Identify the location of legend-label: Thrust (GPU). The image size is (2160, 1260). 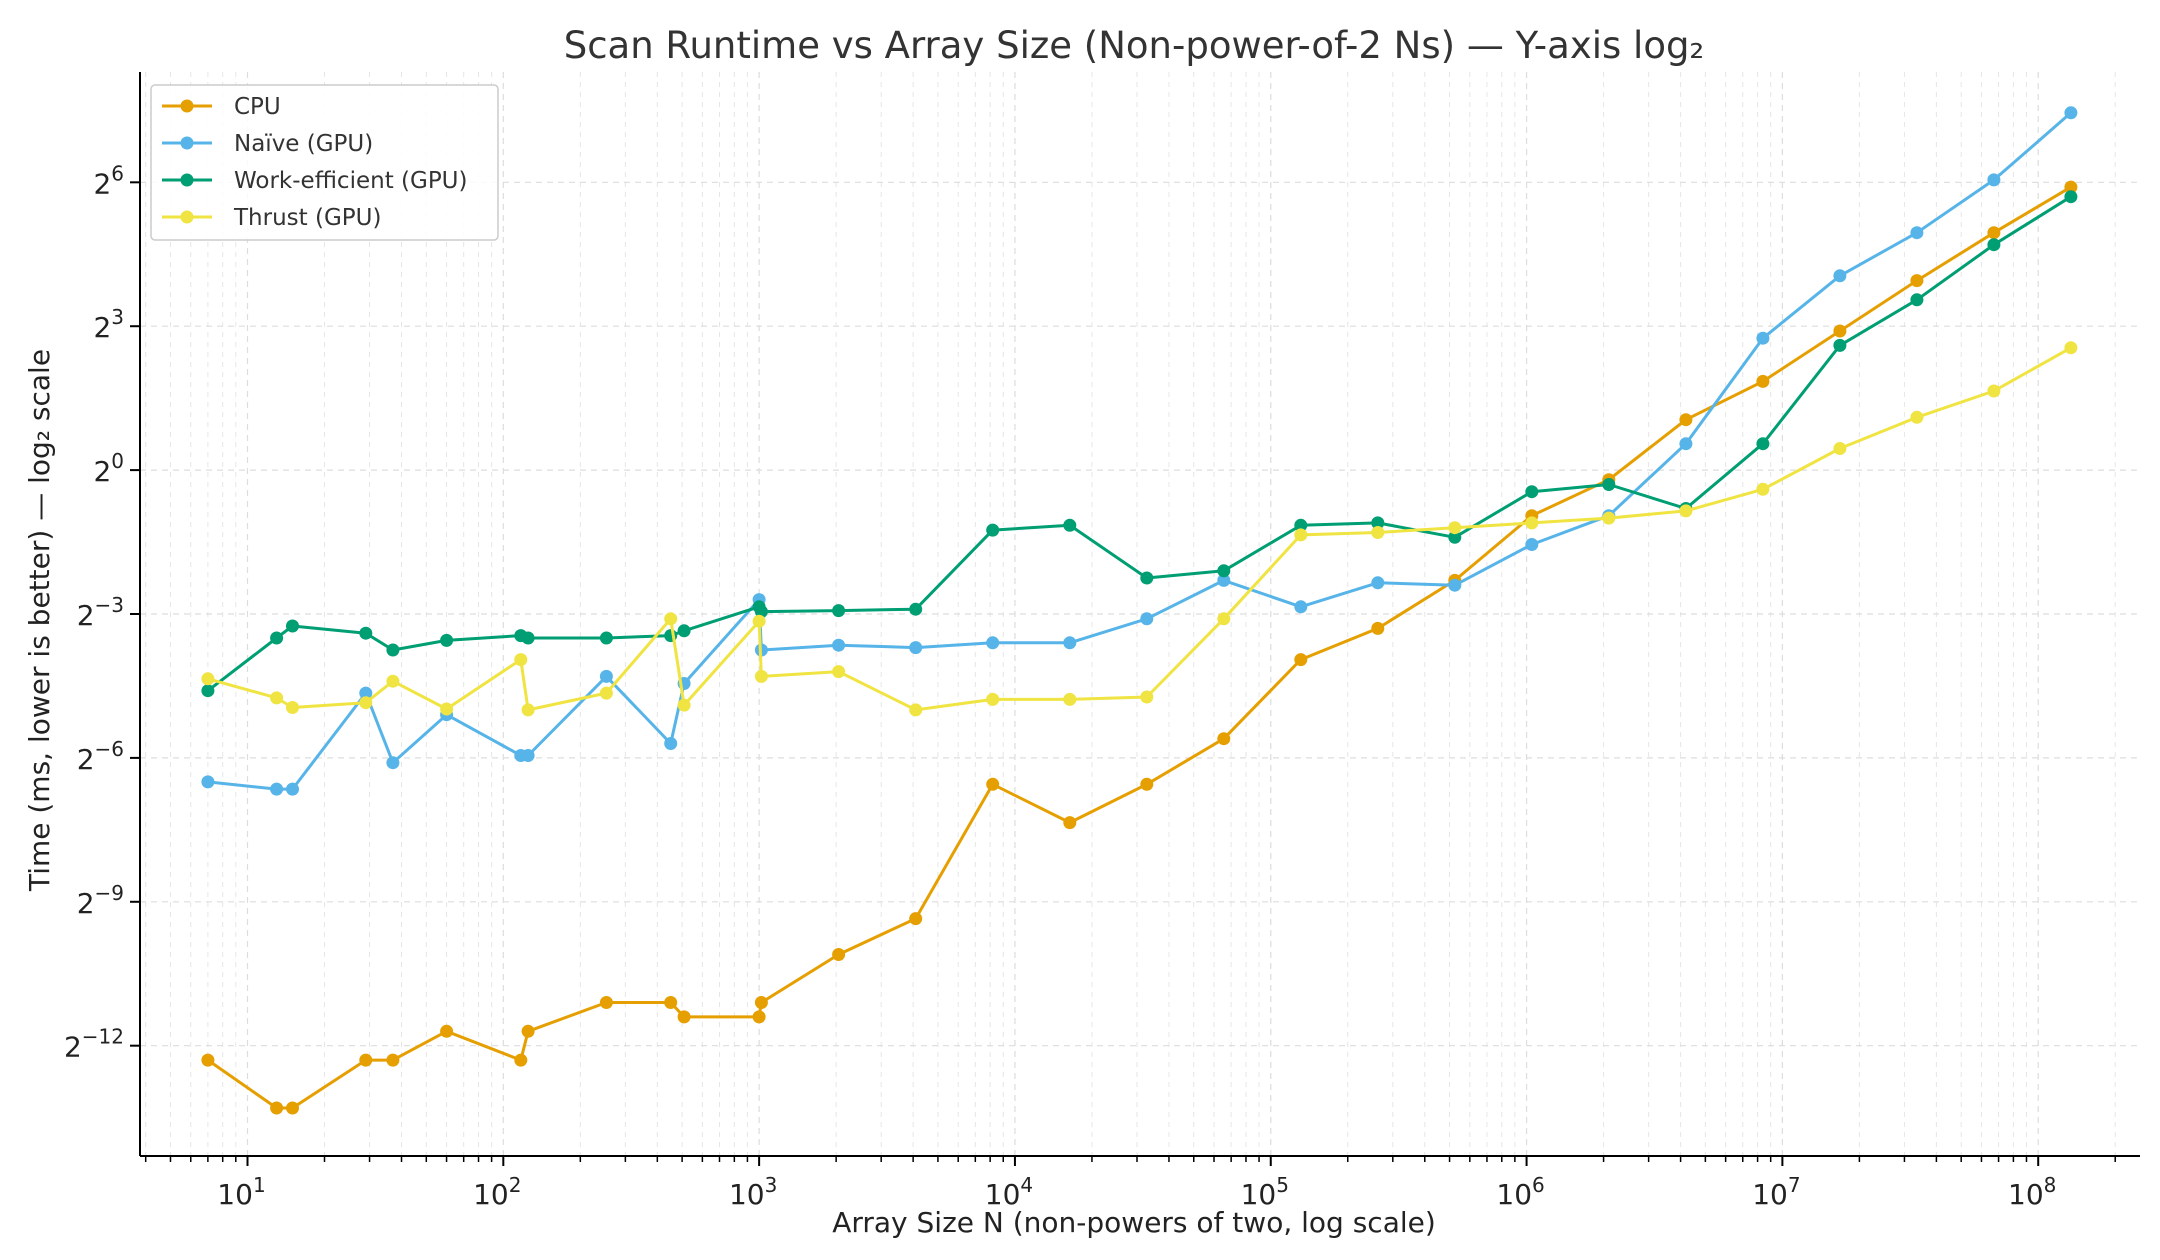
(307, 218).